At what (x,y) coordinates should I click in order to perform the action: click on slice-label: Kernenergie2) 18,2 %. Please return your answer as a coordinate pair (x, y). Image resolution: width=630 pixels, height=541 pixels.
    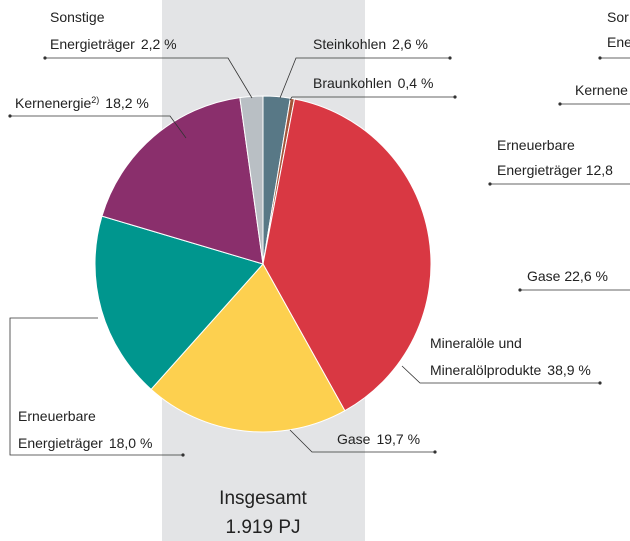
    Looking at the image, I should click on (82, 103).